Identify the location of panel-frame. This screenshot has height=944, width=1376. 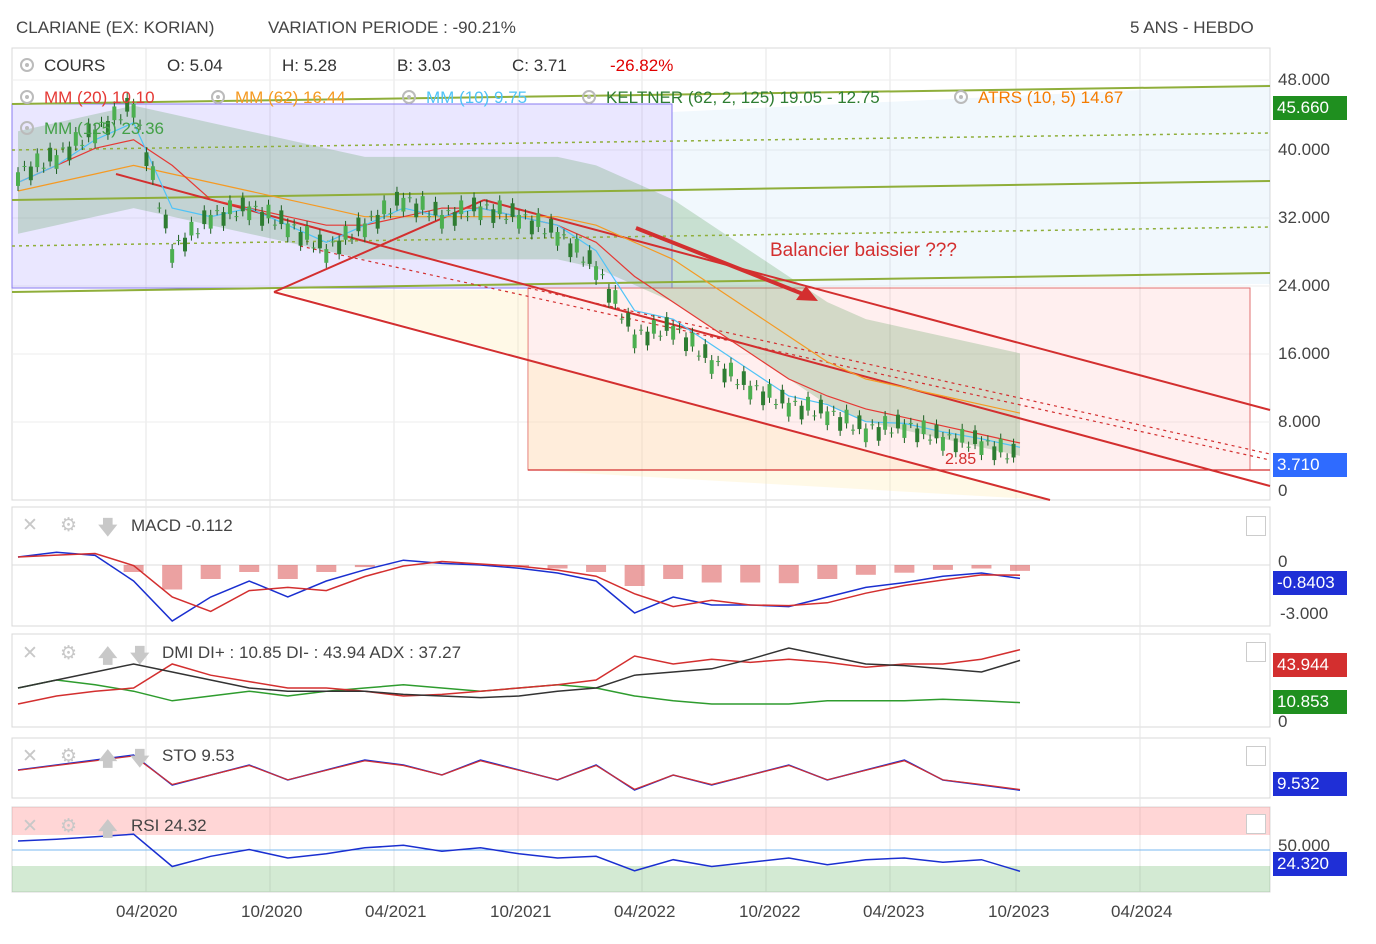
(641, 680).